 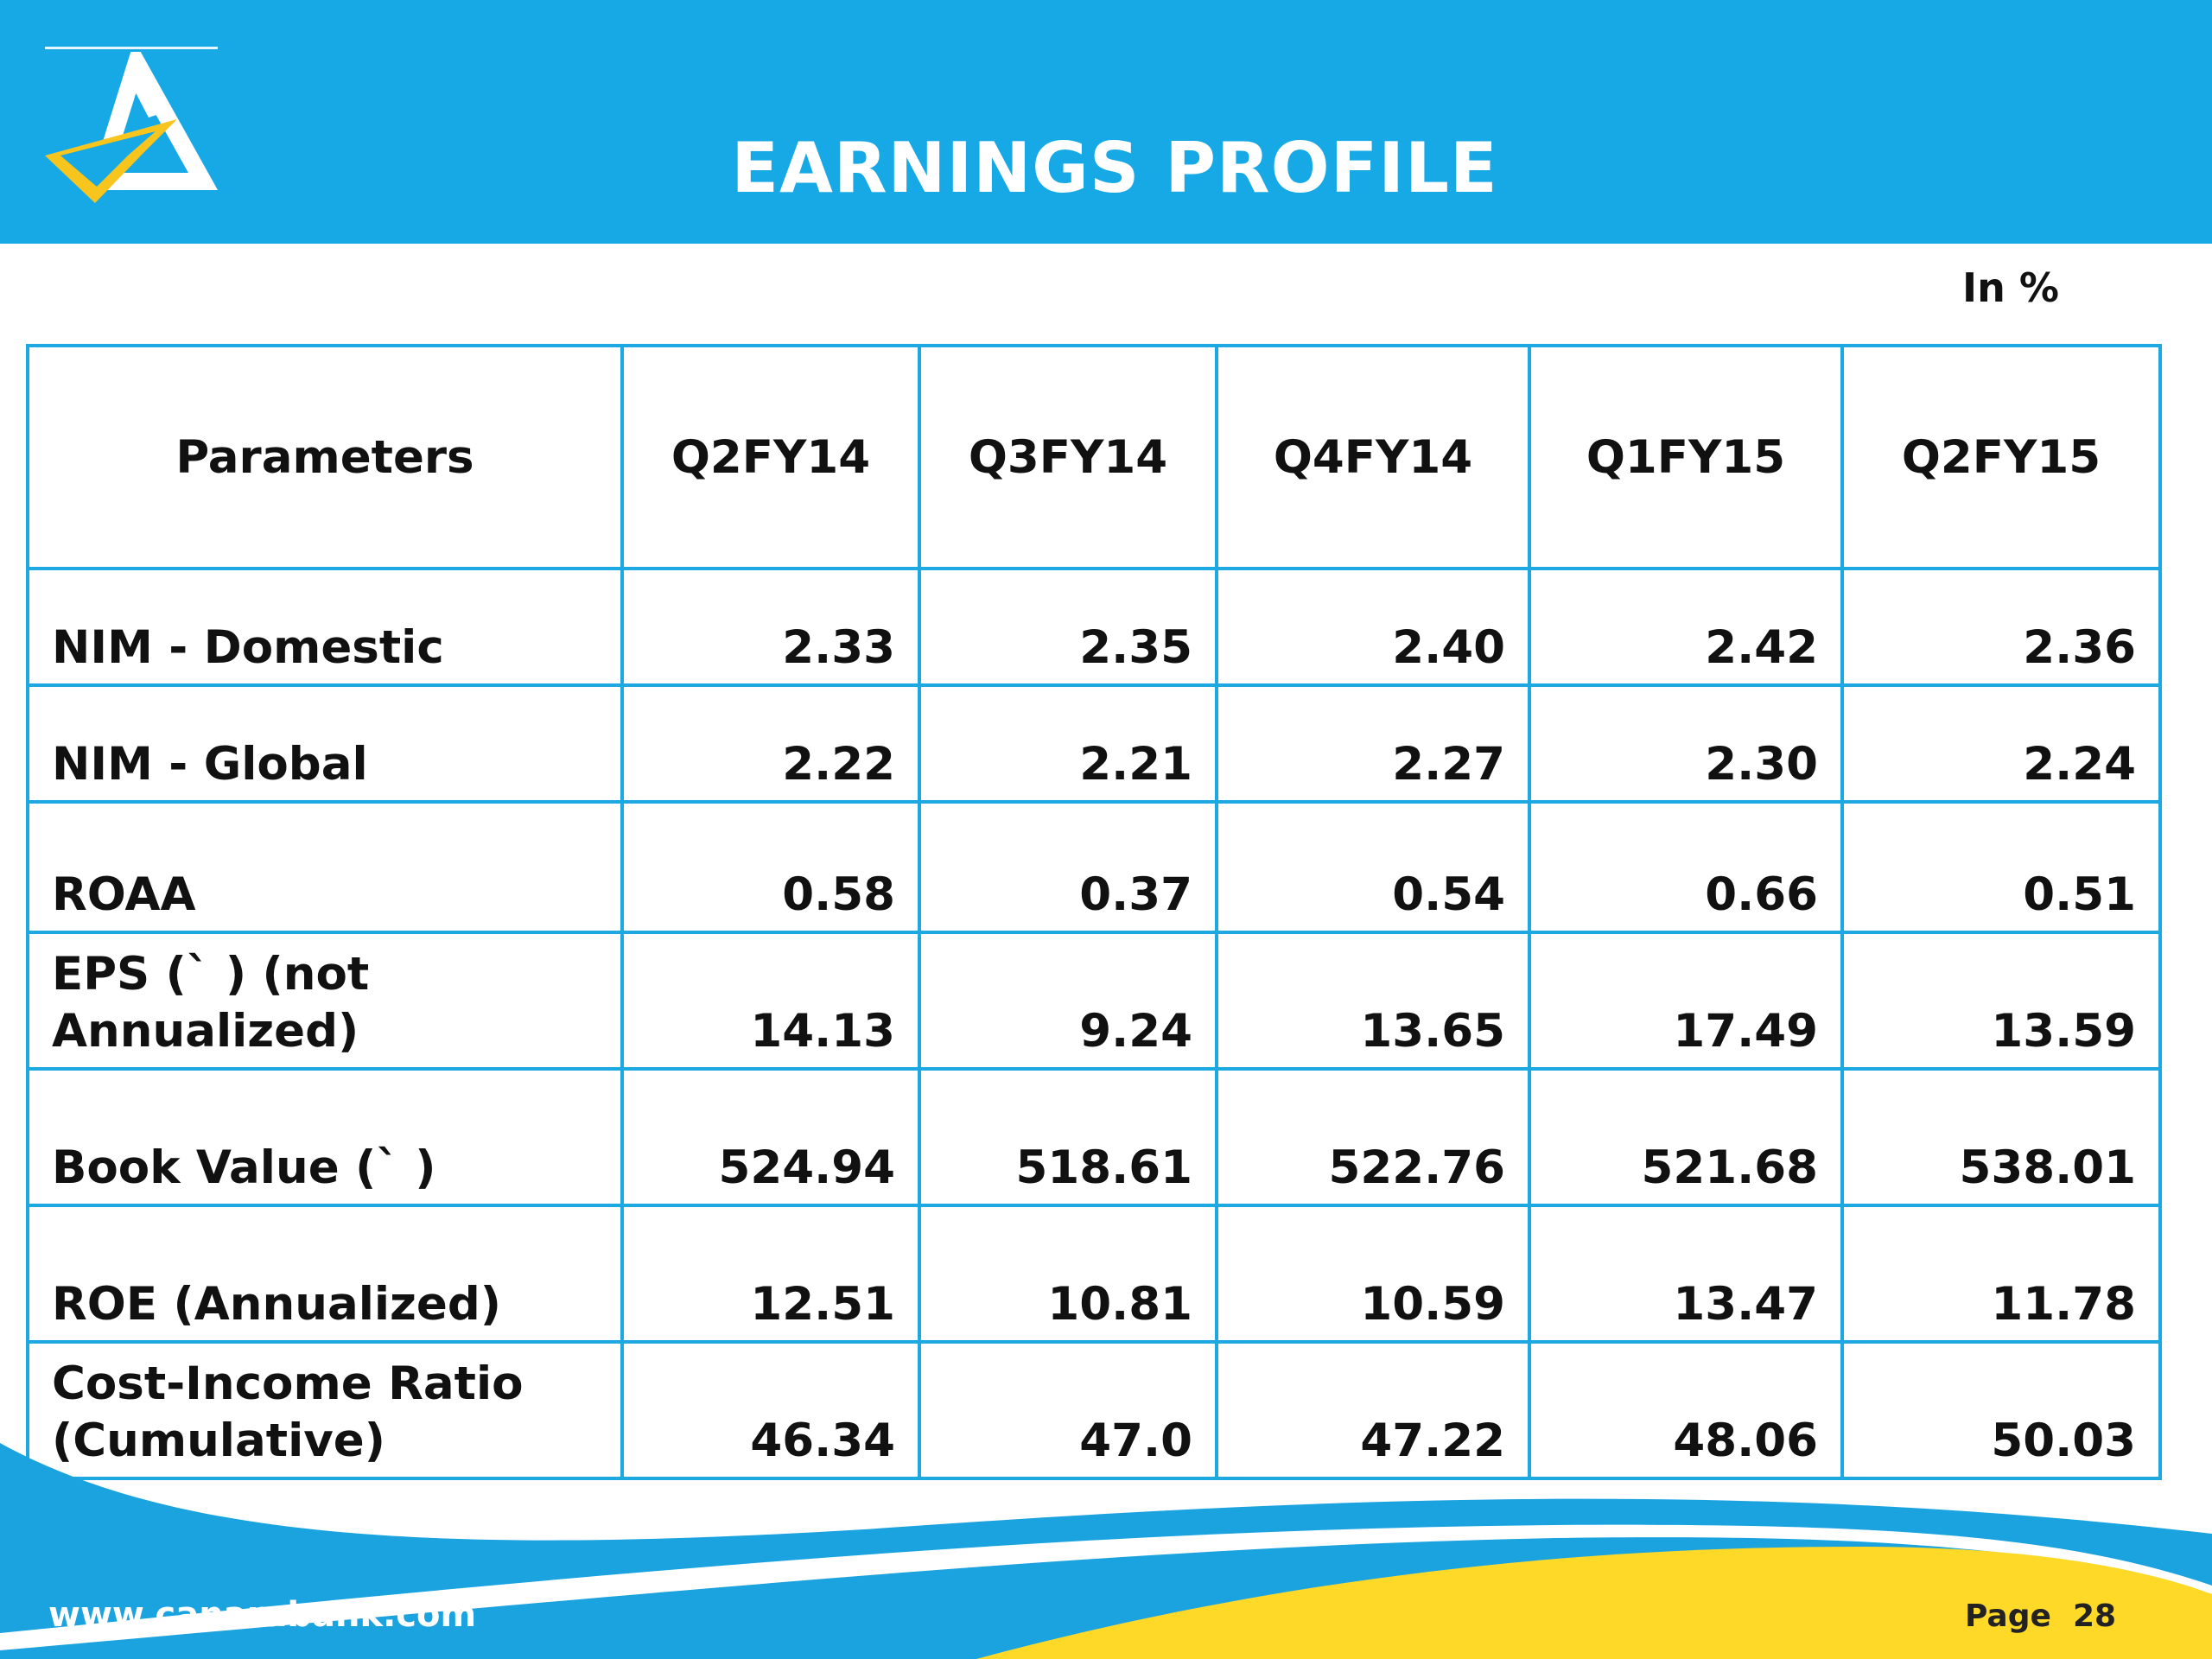 I want to click on table-cell: 524.94, so click(x=770, y=1137).